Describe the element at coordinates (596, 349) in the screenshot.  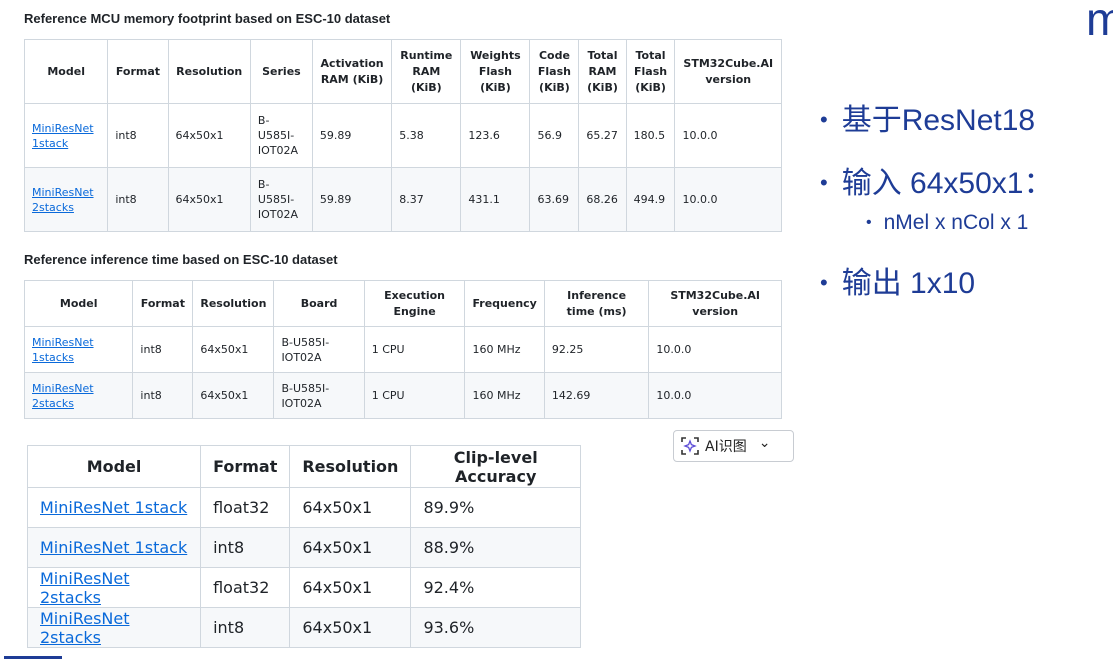
I see `table-cell: 92.25` at that location.